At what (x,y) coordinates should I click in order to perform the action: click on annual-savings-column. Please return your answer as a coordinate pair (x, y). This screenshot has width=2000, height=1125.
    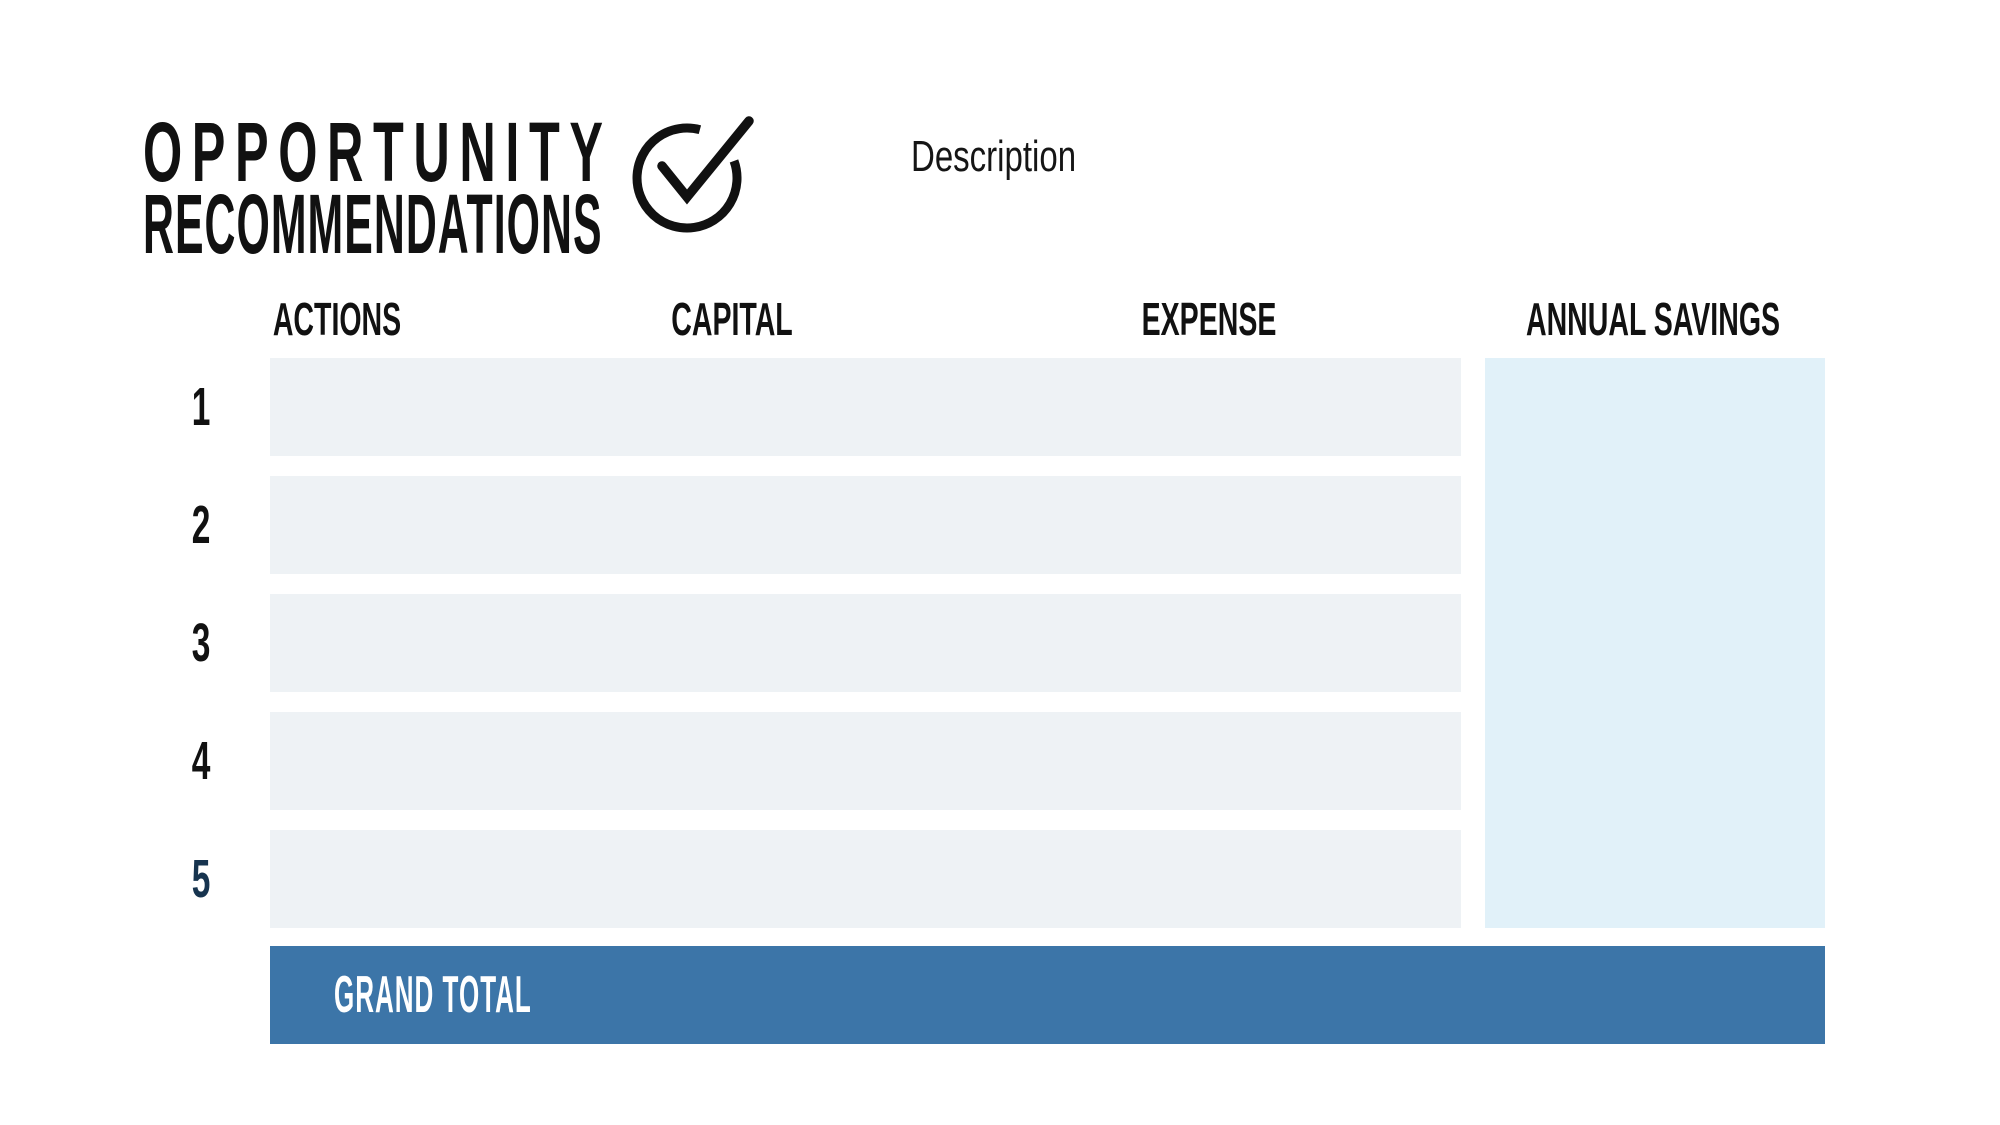
    Looking at the image, I should click on (1655, 643).